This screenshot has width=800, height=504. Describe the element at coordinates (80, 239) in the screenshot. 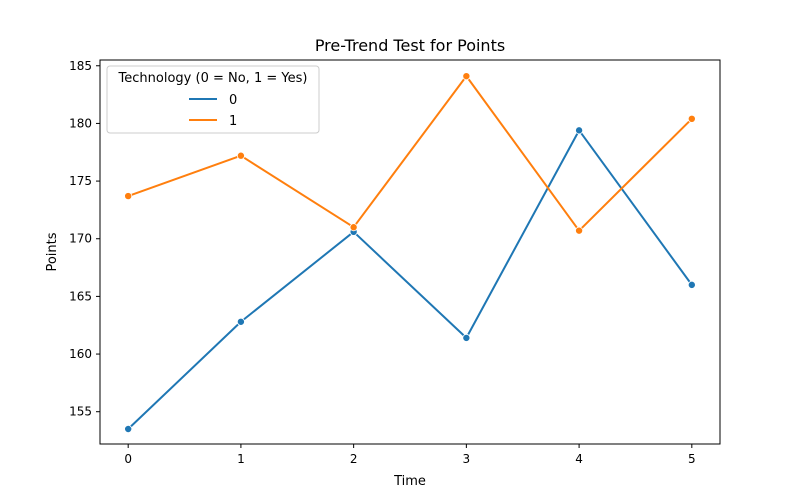

I see `y-tick-label: 170` at that location.